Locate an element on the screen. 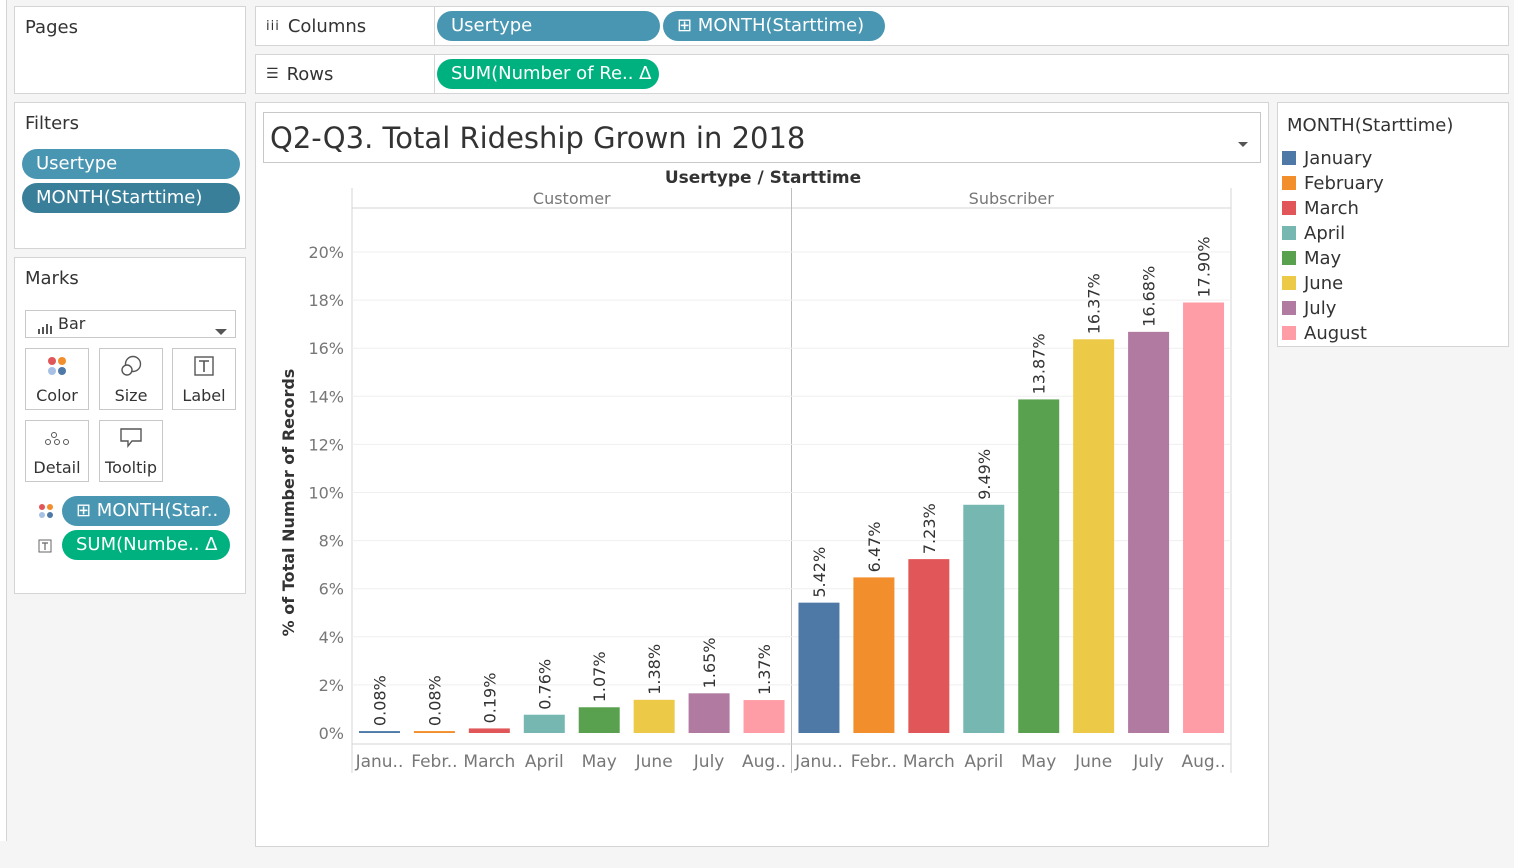 The height and width of the screenshot is (868, 1514). columns-pill-month: ⊞ MONTH(Starttime) is located at coordinates (774, 26).